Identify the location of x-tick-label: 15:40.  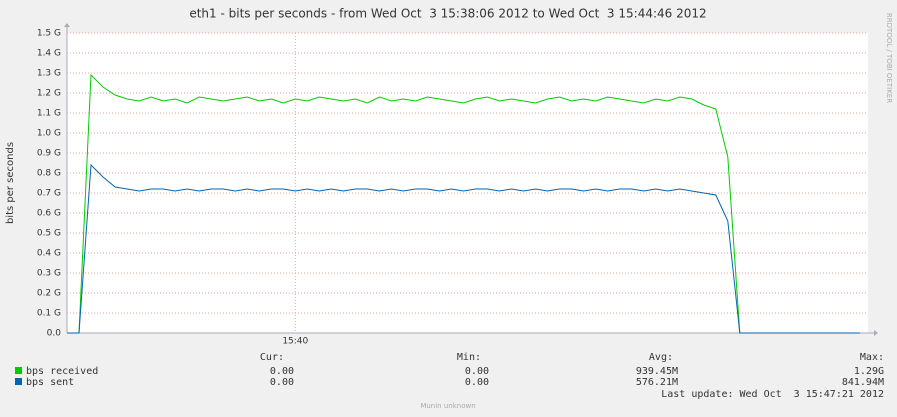
(295, 342).